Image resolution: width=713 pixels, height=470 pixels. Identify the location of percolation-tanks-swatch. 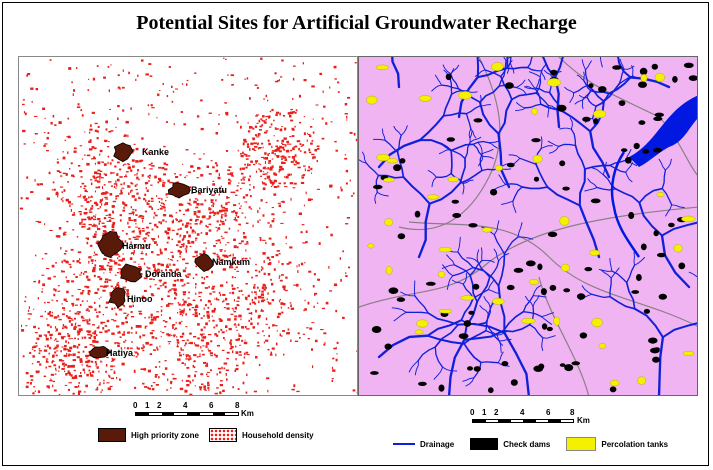
(581, 444).